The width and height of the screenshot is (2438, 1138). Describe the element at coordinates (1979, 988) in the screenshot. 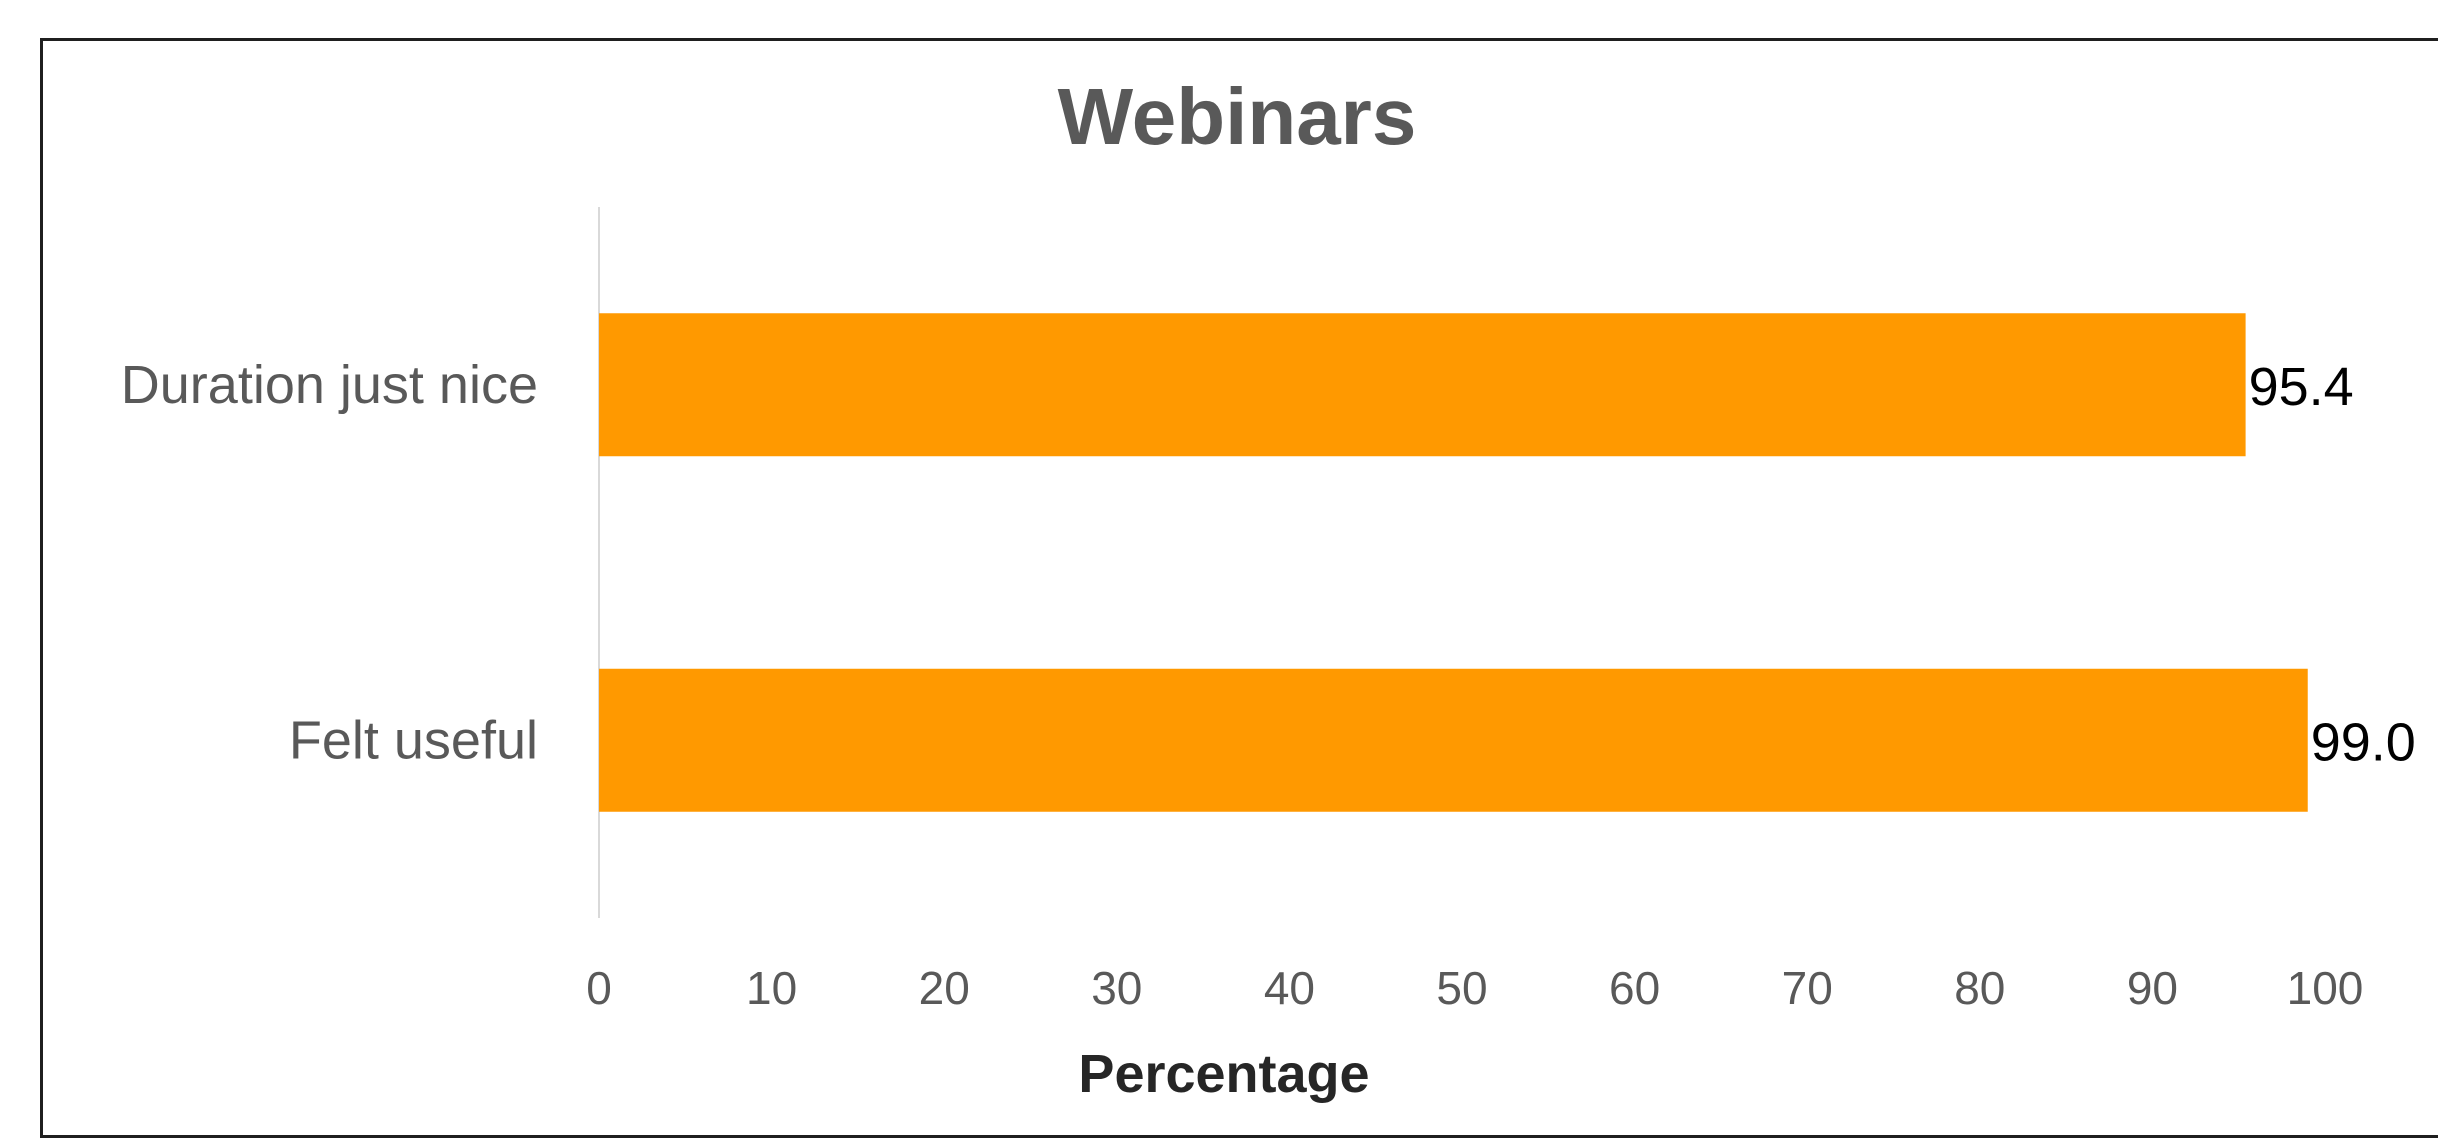

I see `x-tick-label: 80` at that location.